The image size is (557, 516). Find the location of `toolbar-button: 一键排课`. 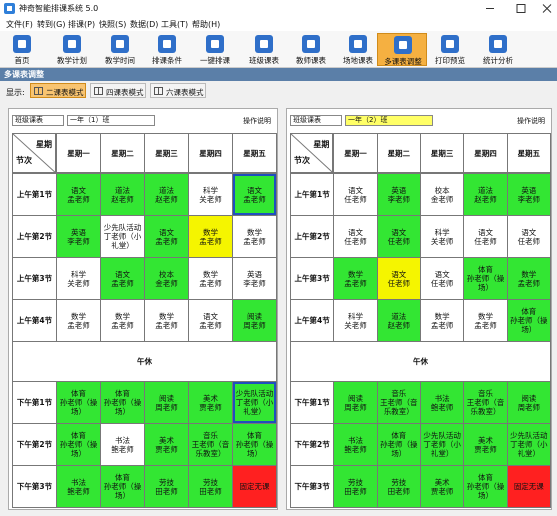

toolbar-button: 一键排课 is located at coordinates (215, 49).